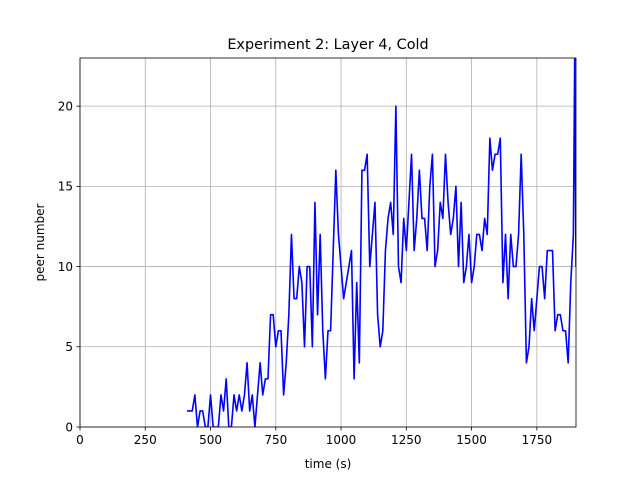  I want to click on x-axis-label: time (s), so click(328, 464).